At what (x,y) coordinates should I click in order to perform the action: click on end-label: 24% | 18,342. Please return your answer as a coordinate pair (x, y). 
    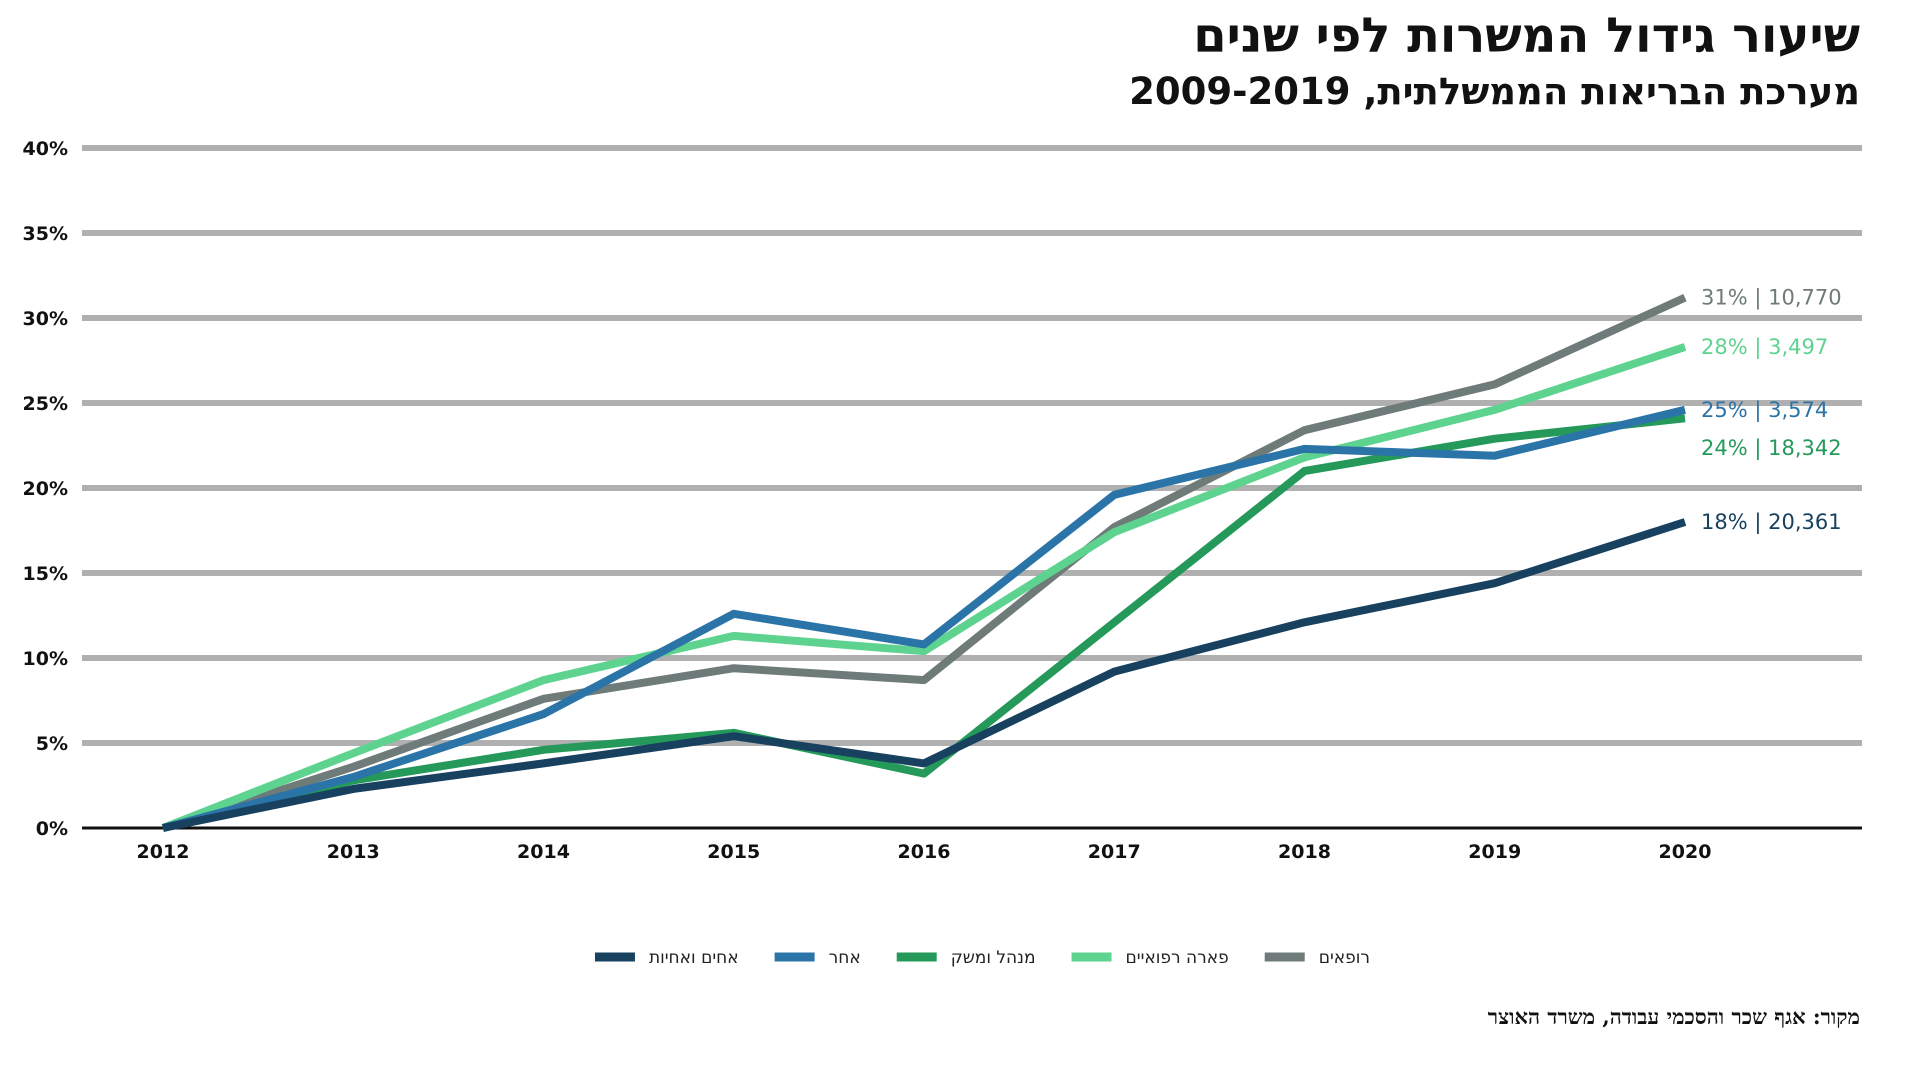
    Looking at the image, I should click on (1771, 448).